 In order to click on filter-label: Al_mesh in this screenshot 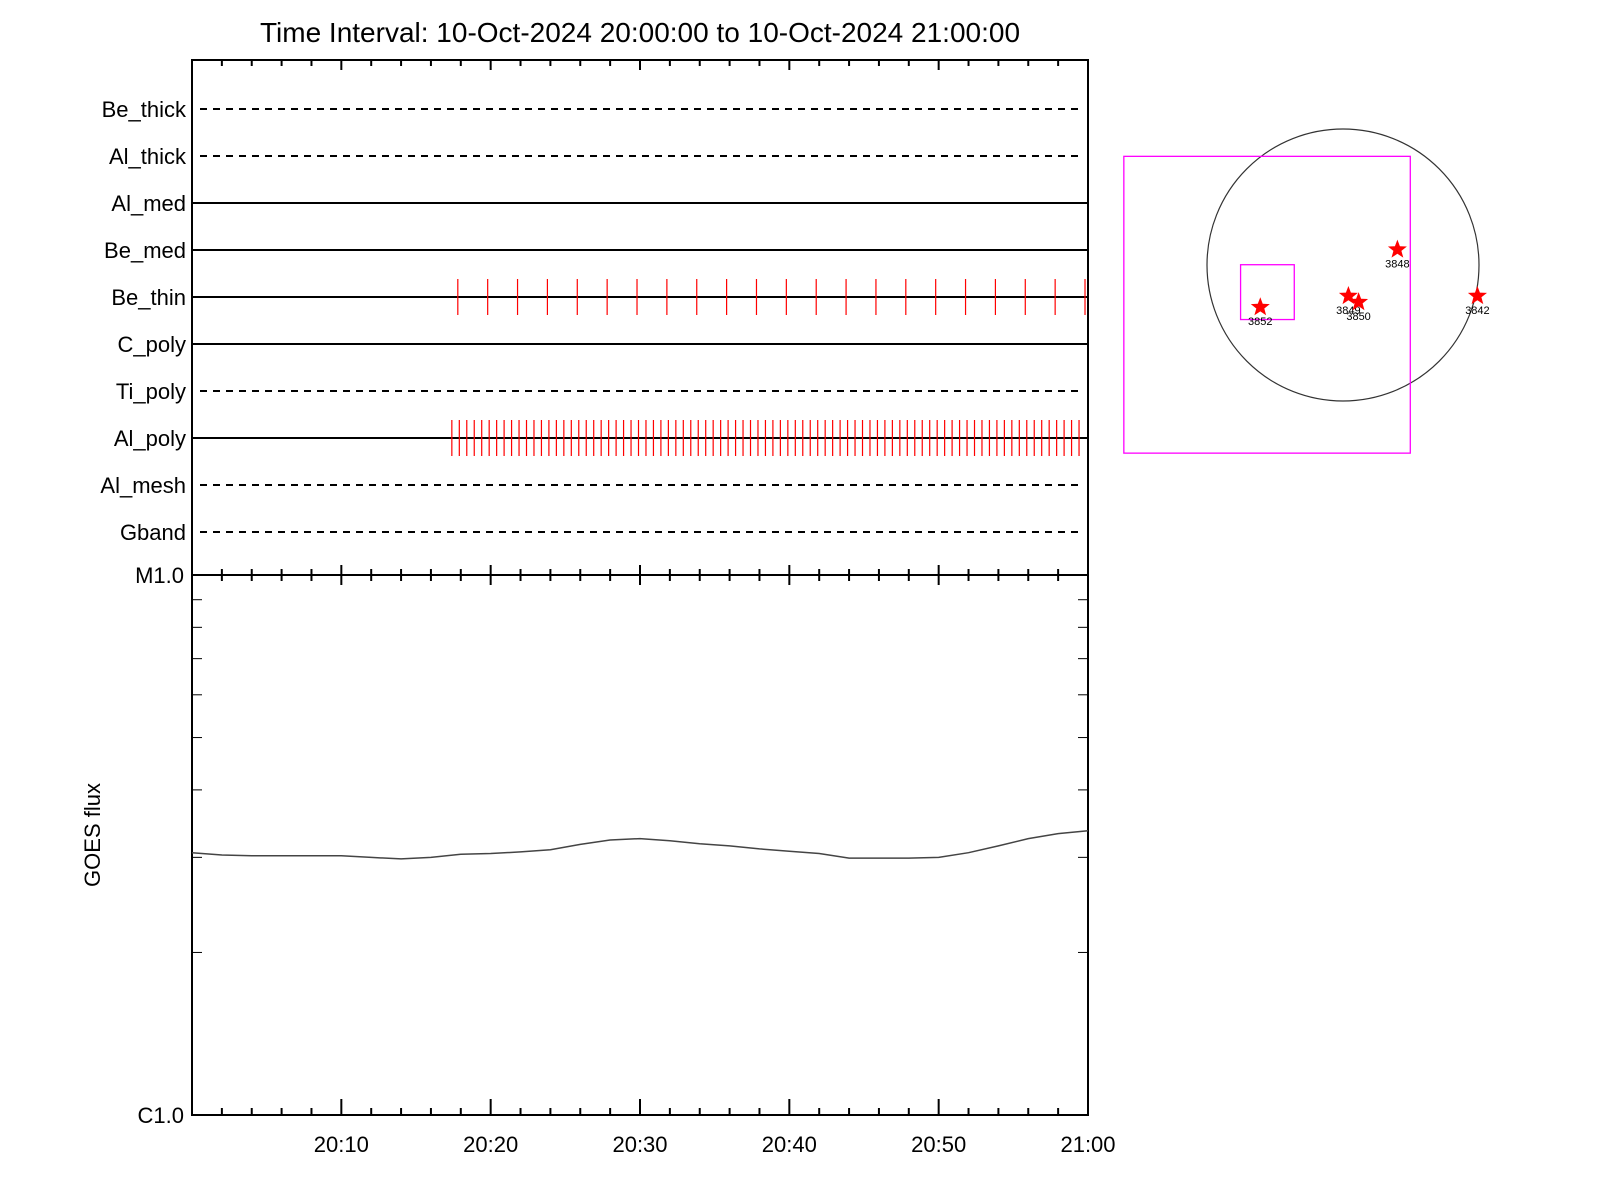, I will do `click(143, 485)`.